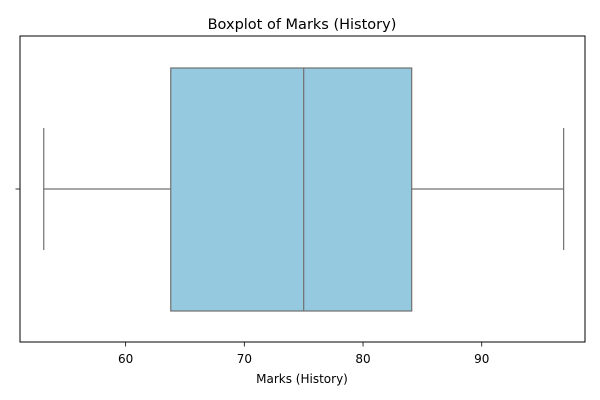 Image resolution: width=600 pixels, height=400 pixels. Describe the element at coordinates (362, 359) in the screenshot. I see `x-tick-label-80: 80` at that location.